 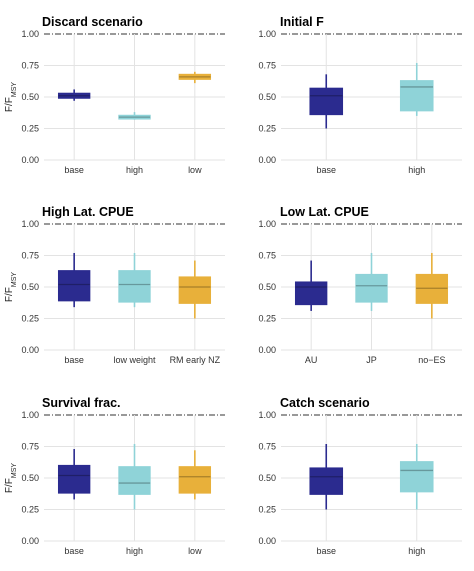 What do you see at coordinates (92, 22) in the screenshot?
I see `panel-title: Discard scenario` at bounding box center [92, 22].